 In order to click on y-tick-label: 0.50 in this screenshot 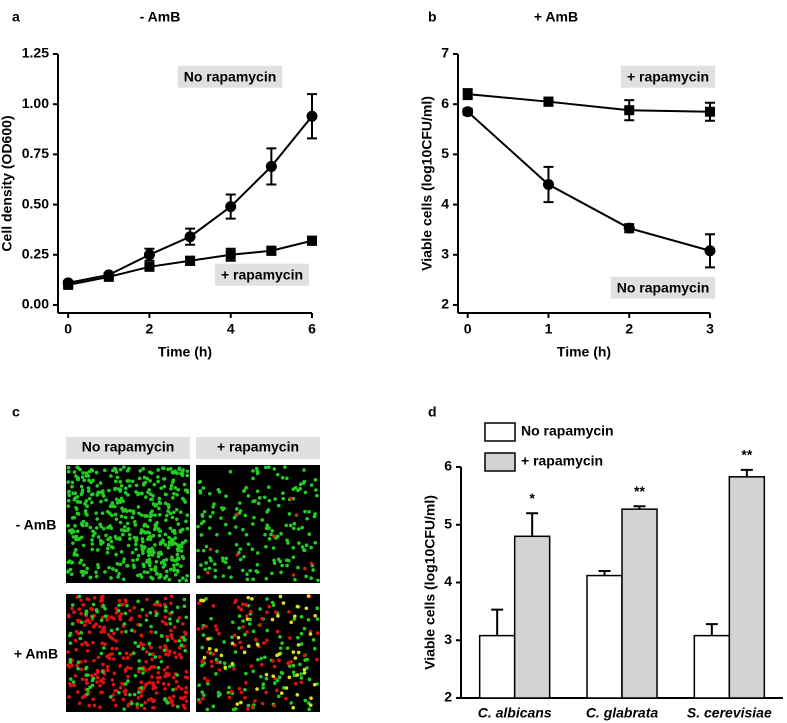, I will do `click(35, 203)`.